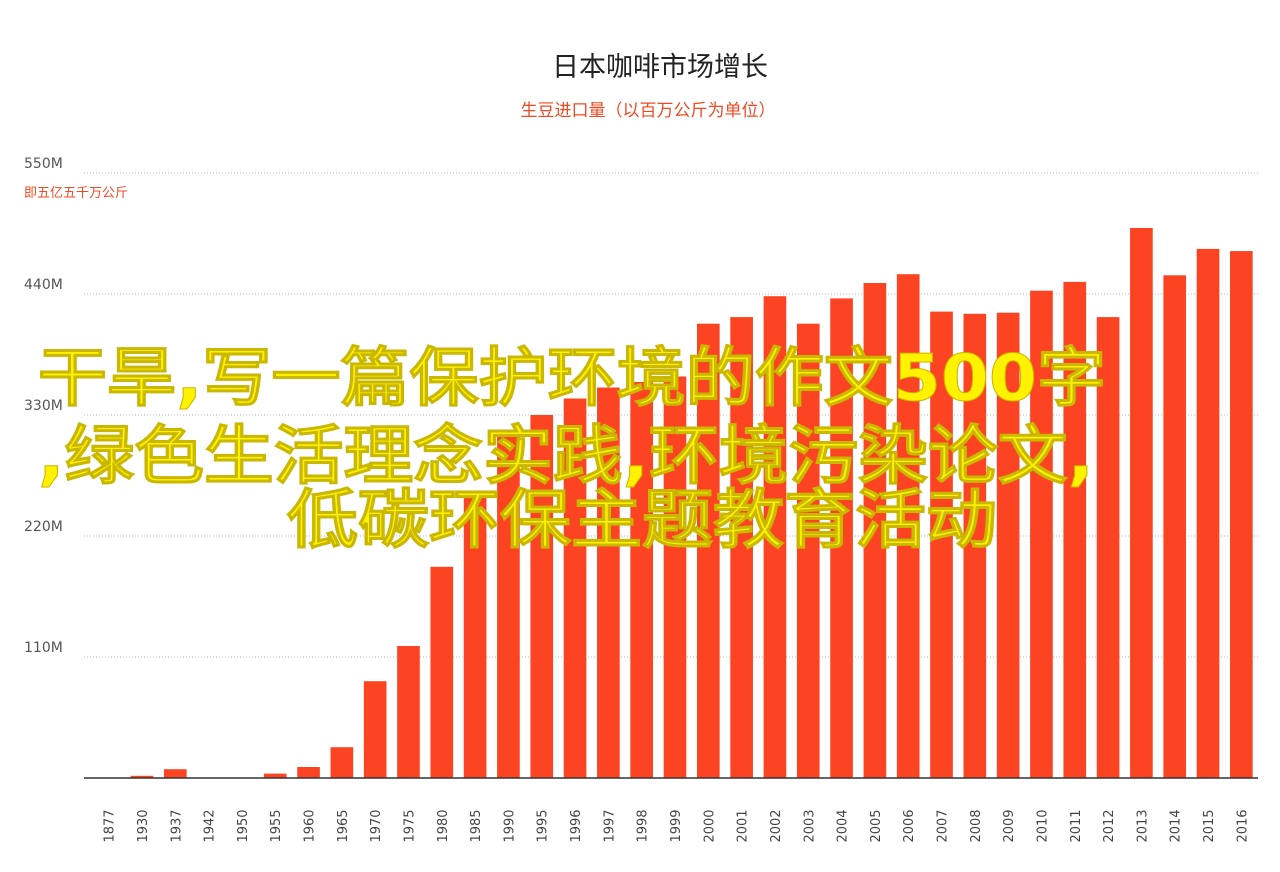 This screenshot has height=872, width=1280. I want to click on x-tick-label: 2009, so click(1009, 825).